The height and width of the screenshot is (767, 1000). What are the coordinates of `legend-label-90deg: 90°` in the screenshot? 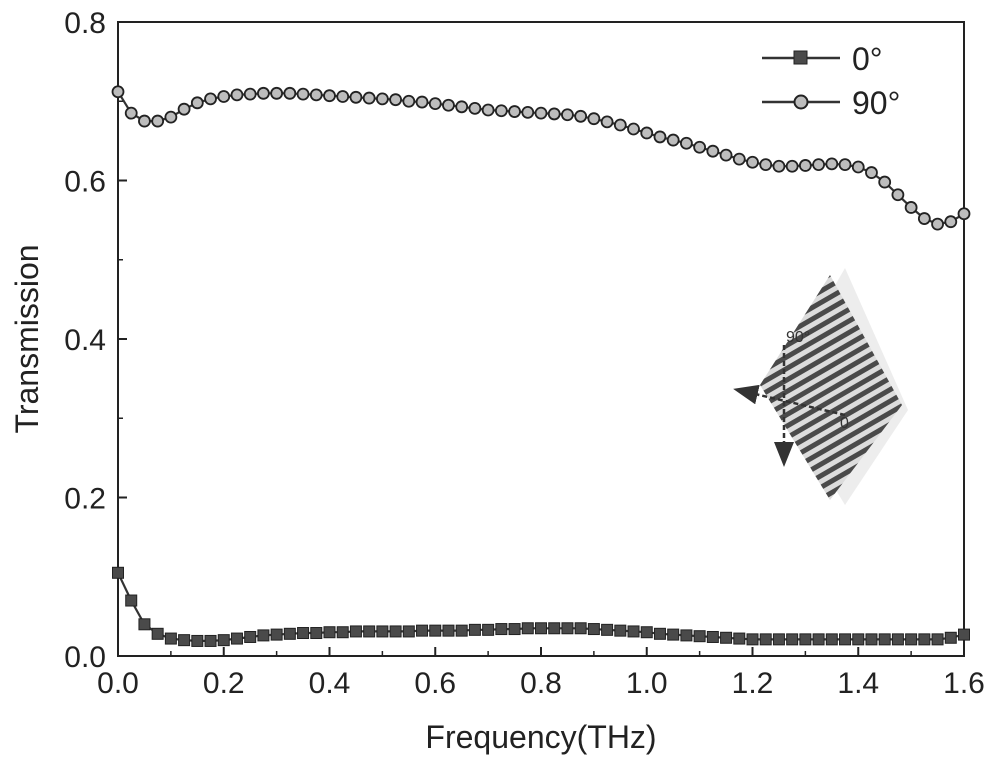 It's located at (876, 103).